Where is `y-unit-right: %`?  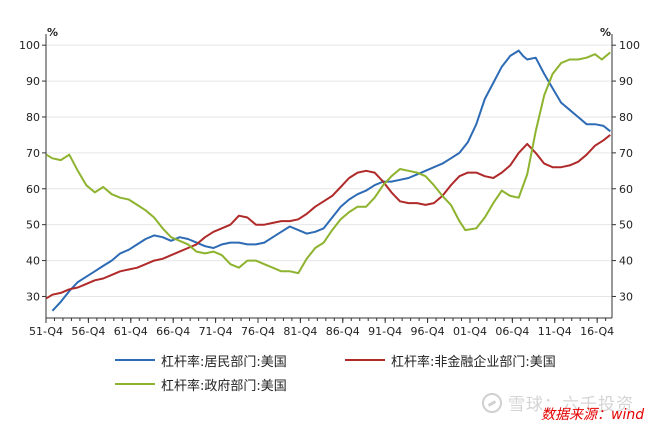 y-unit-right: % is located at coordinates (605, 32).